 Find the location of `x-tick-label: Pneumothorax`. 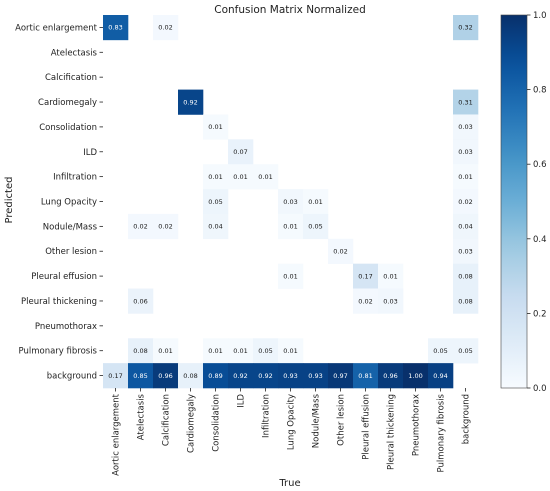

x-tick-label: Pneumothorax is located at coordinates (417, 425).